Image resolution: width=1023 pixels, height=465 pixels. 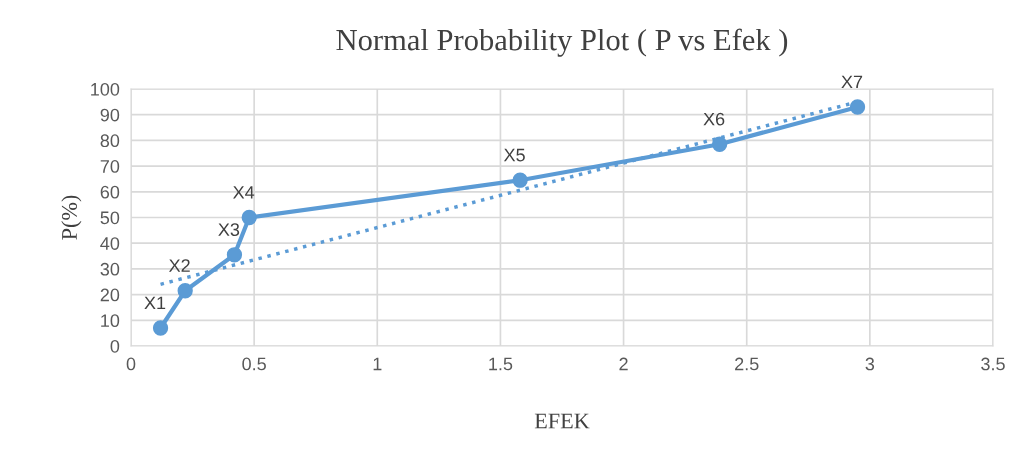 What do you see at coordinates (714, 119) in the screenshot?
I see `data-label: X6` at bounding box center [714, 119].